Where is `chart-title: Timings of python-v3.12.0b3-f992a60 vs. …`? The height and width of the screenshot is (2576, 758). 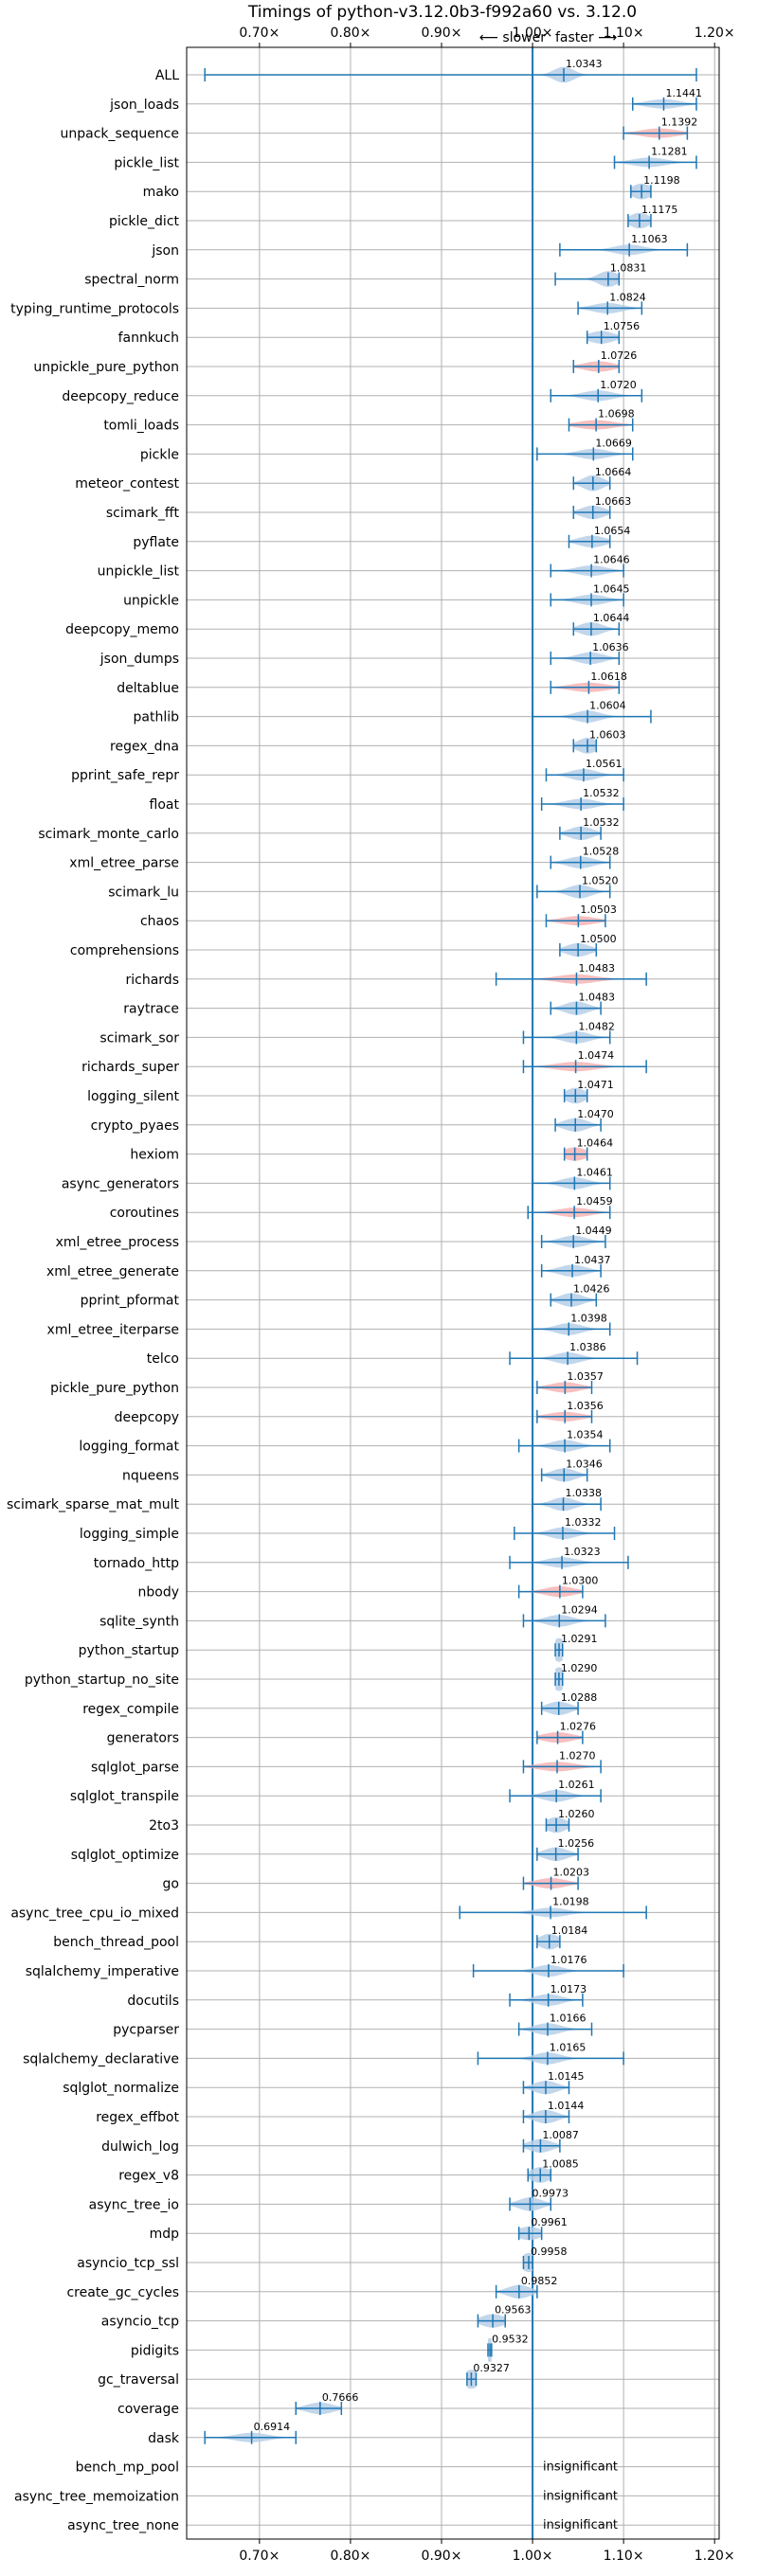
chart-title: Timings of python-v3.12.0b3-f992a60 vs. … is located at coordinates (442, 12).